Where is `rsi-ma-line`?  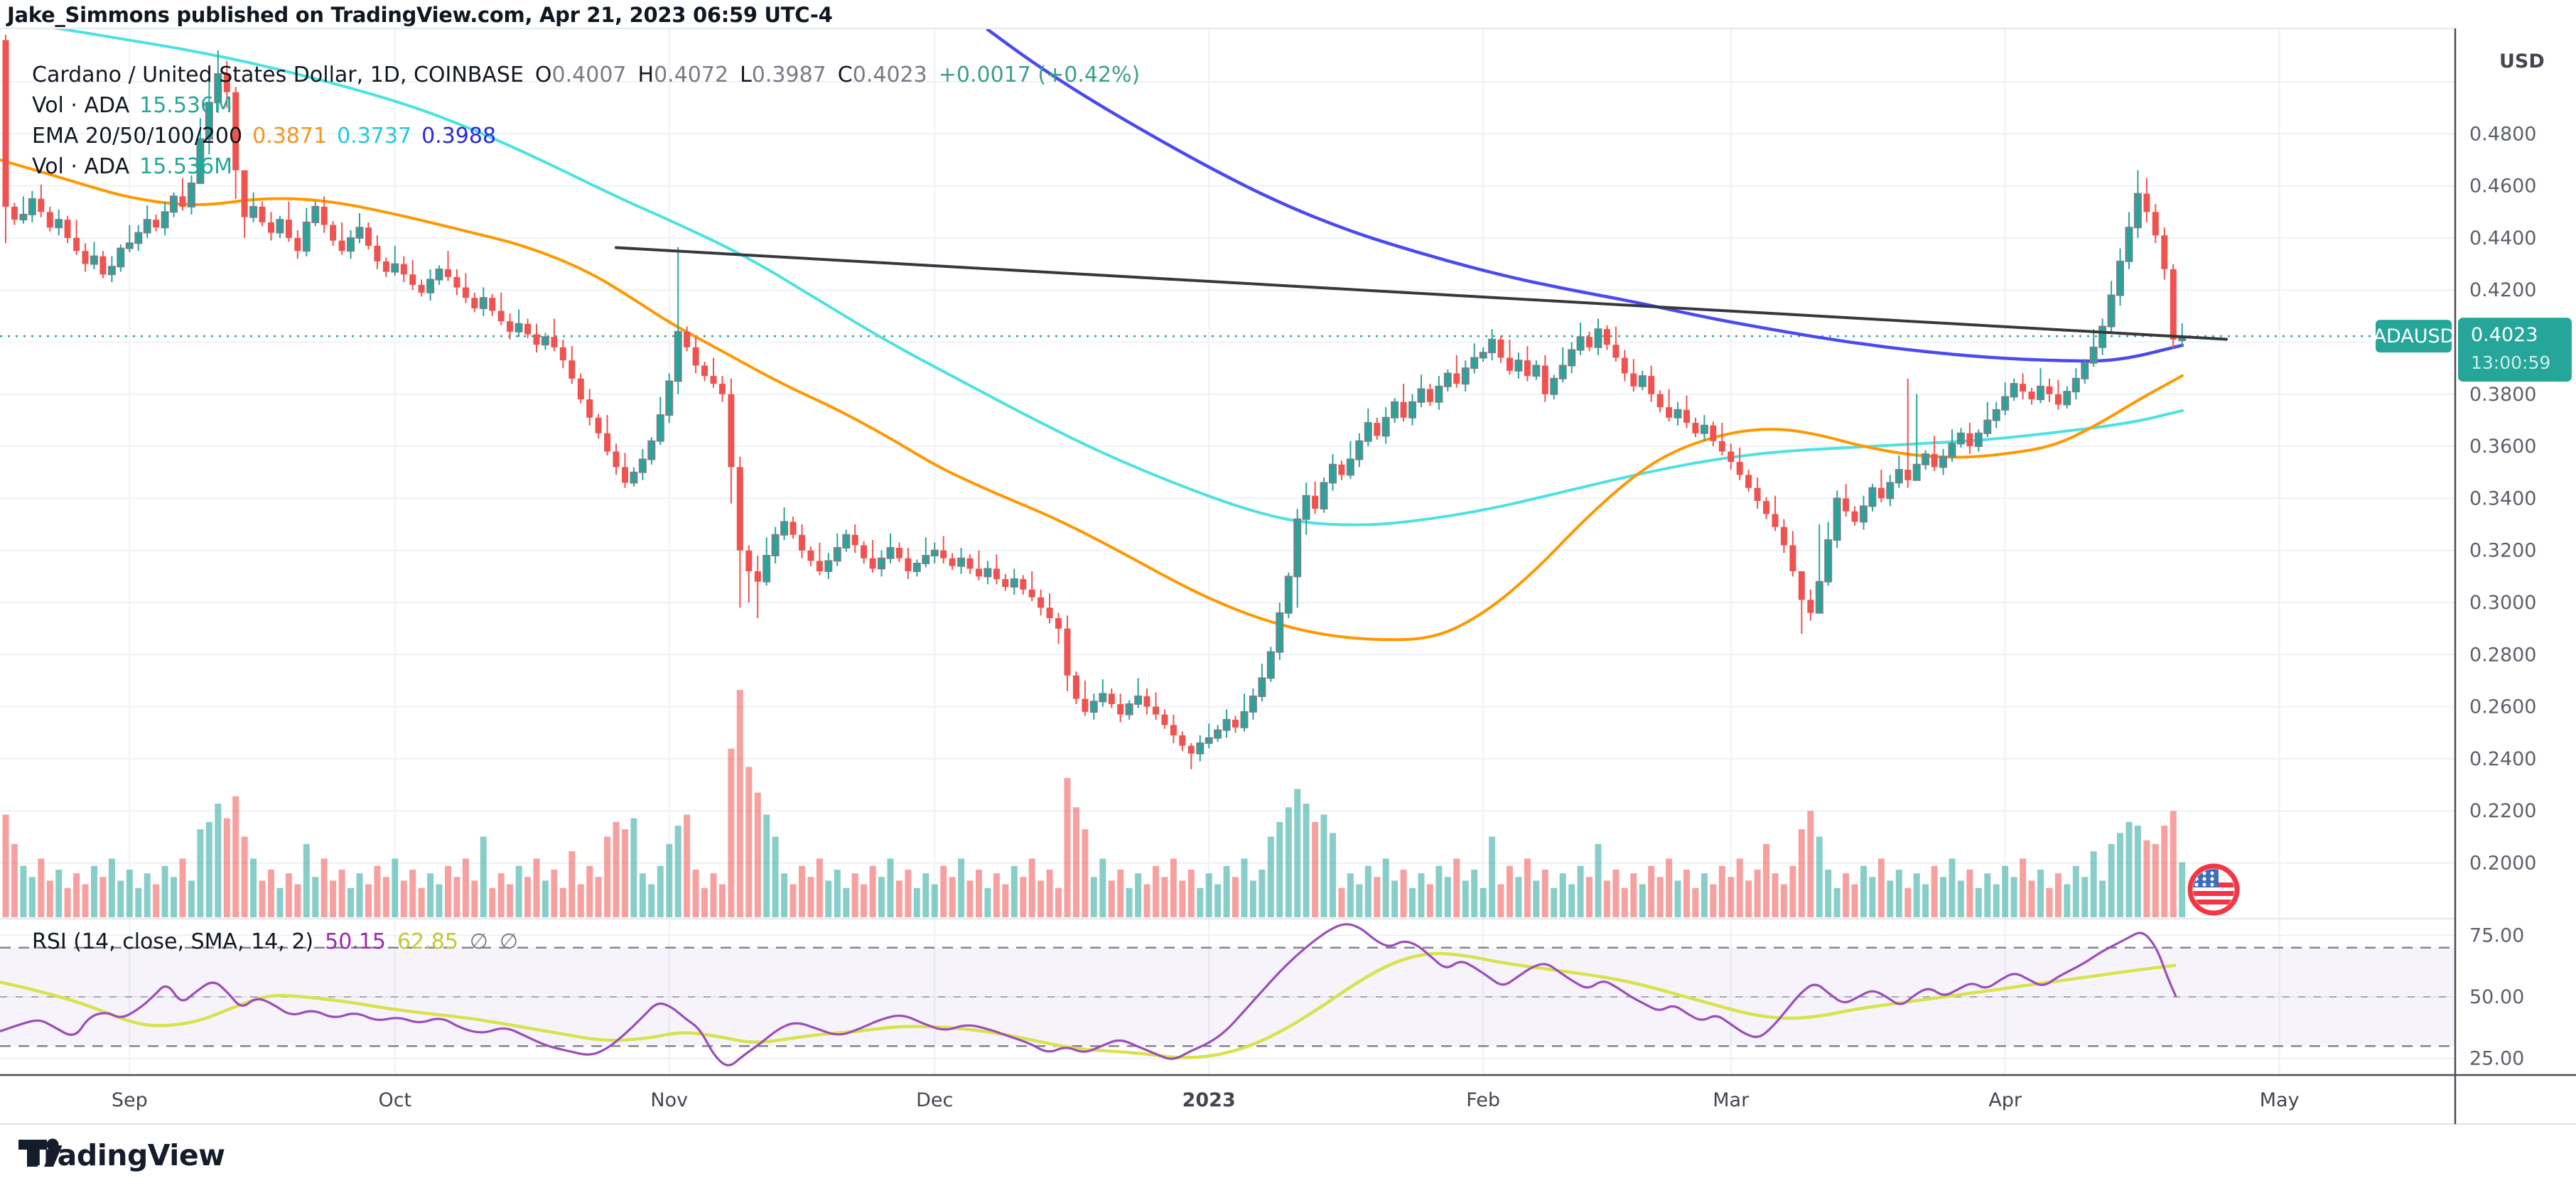 rsi-ma-line is located at coordinates (1088, 1005).